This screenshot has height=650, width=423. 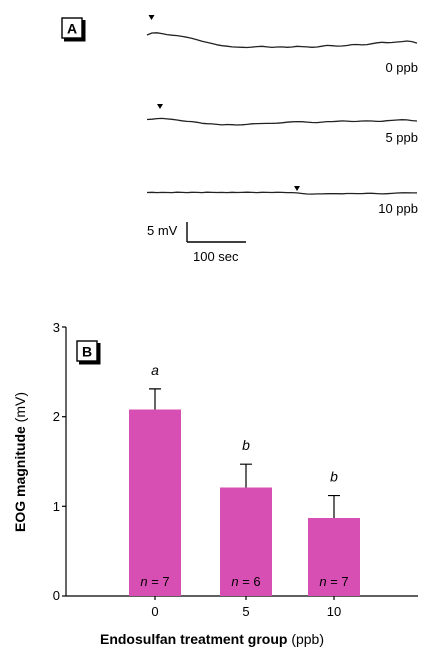 I want to click on x-tick-label-5ppb: 5, so click(x=245, y=611).